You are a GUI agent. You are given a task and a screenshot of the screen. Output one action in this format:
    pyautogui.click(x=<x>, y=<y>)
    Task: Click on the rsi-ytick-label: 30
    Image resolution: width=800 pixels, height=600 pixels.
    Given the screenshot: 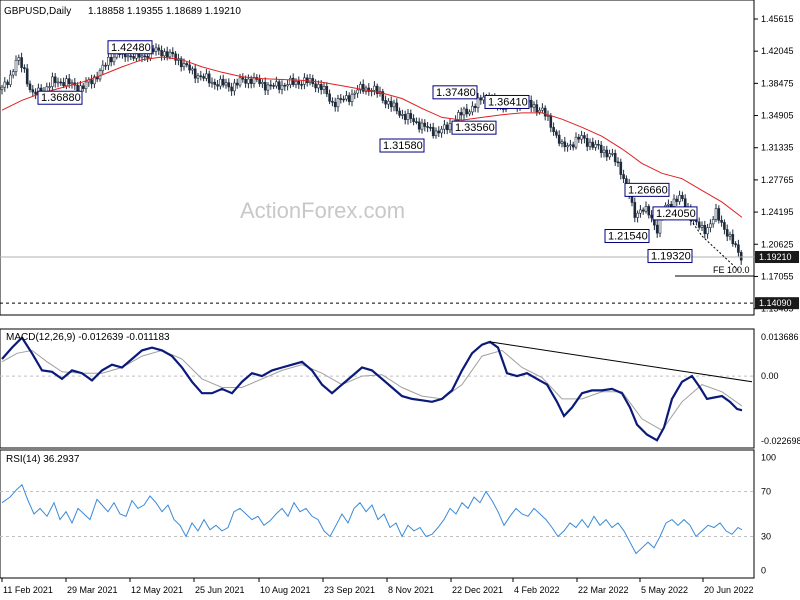 What is the action you would take?
    pyautogui.click(x=766, y=537)
    